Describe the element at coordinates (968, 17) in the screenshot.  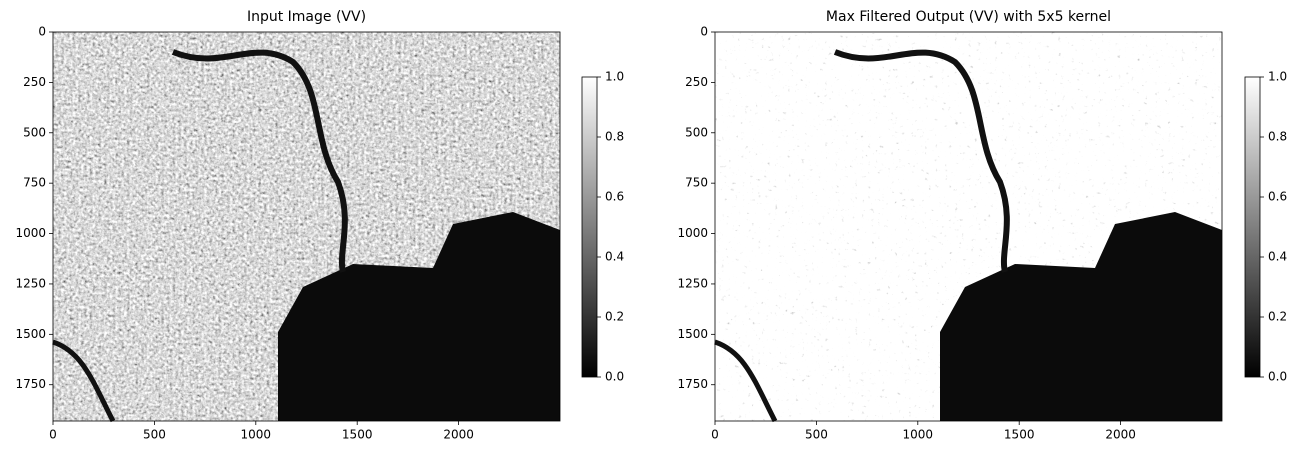
I see `chart-title: Max Filtered Output (VV) with 5x5 kernel` at that location.